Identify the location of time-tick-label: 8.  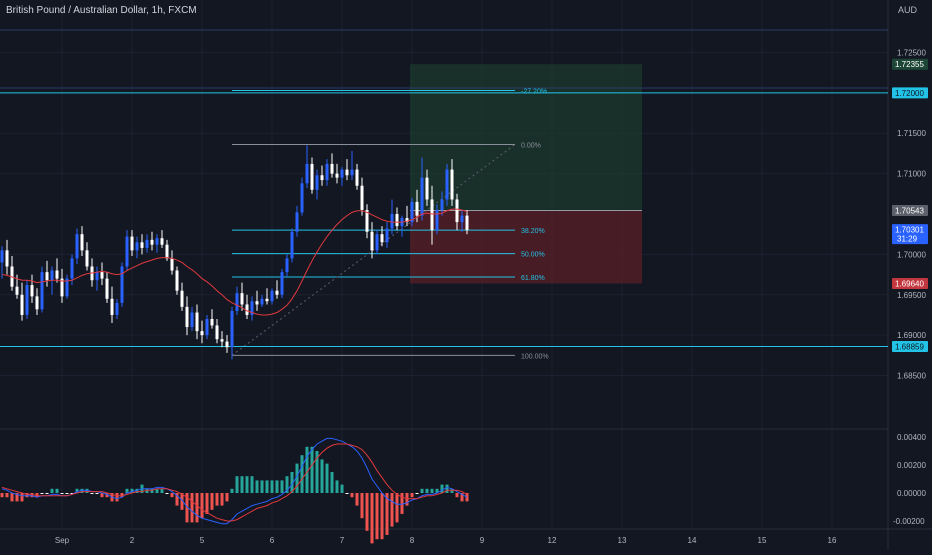
(412, 540).